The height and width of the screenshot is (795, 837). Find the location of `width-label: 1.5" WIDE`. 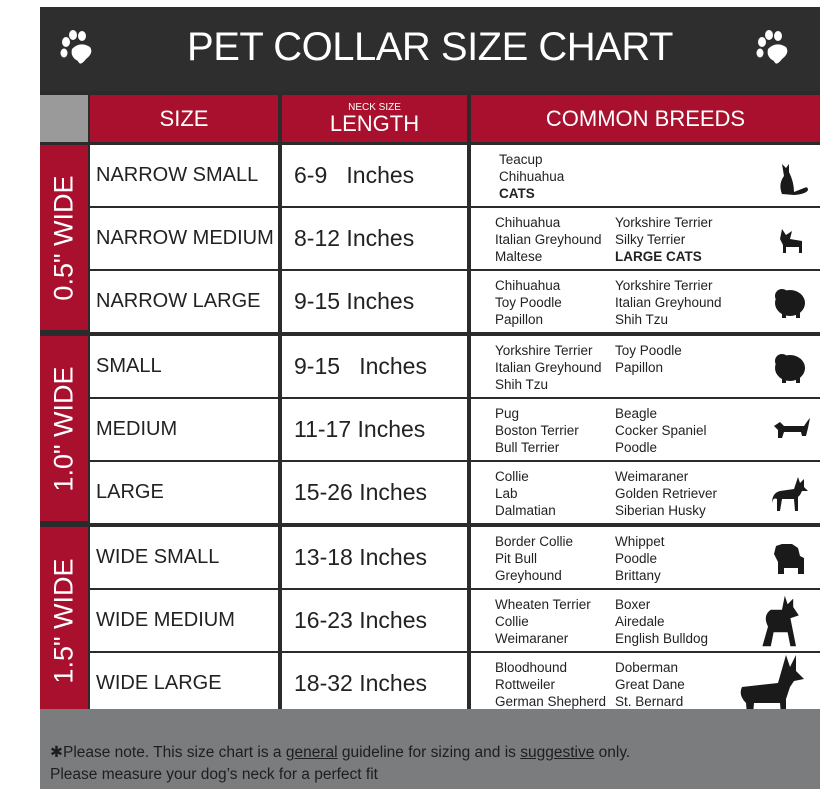

width-label: 1.5" WIDE is located at coordinates (63, 620).